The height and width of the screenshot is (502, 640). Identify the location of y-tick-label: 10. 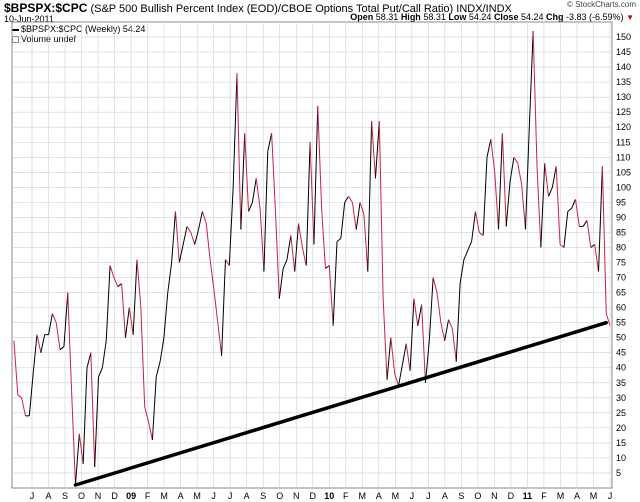
(621, 458).